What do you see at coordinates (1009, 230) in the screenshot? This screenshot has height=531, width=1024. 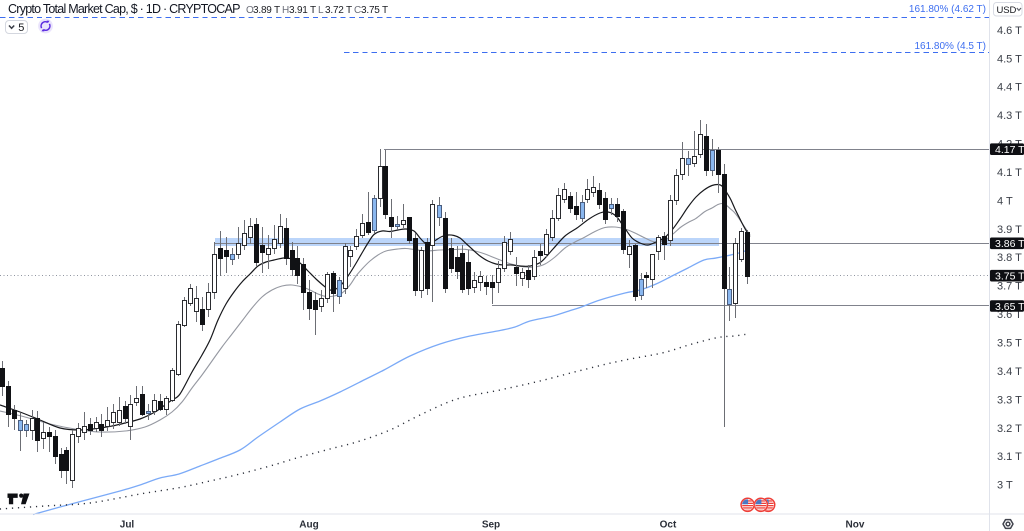 I see `svg-text: 3.9 T` at bounding box center [1009, 230].